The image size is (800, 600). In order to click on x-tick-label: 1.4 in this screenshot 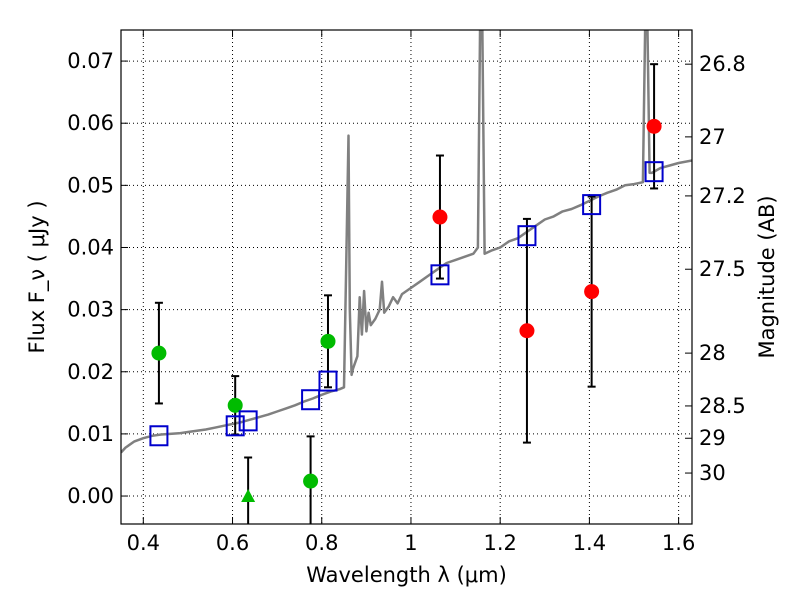, I will do `click(589, 543)`.